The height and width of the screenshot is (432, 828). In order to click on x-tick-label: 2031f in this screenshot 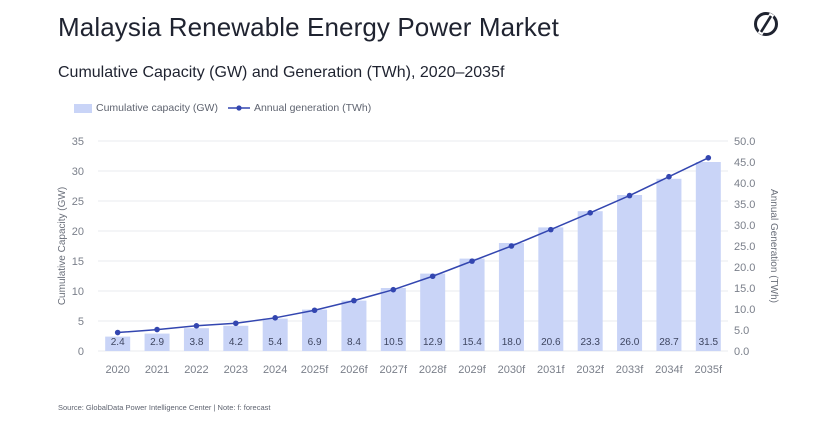, I will do `click(551, 370)`.